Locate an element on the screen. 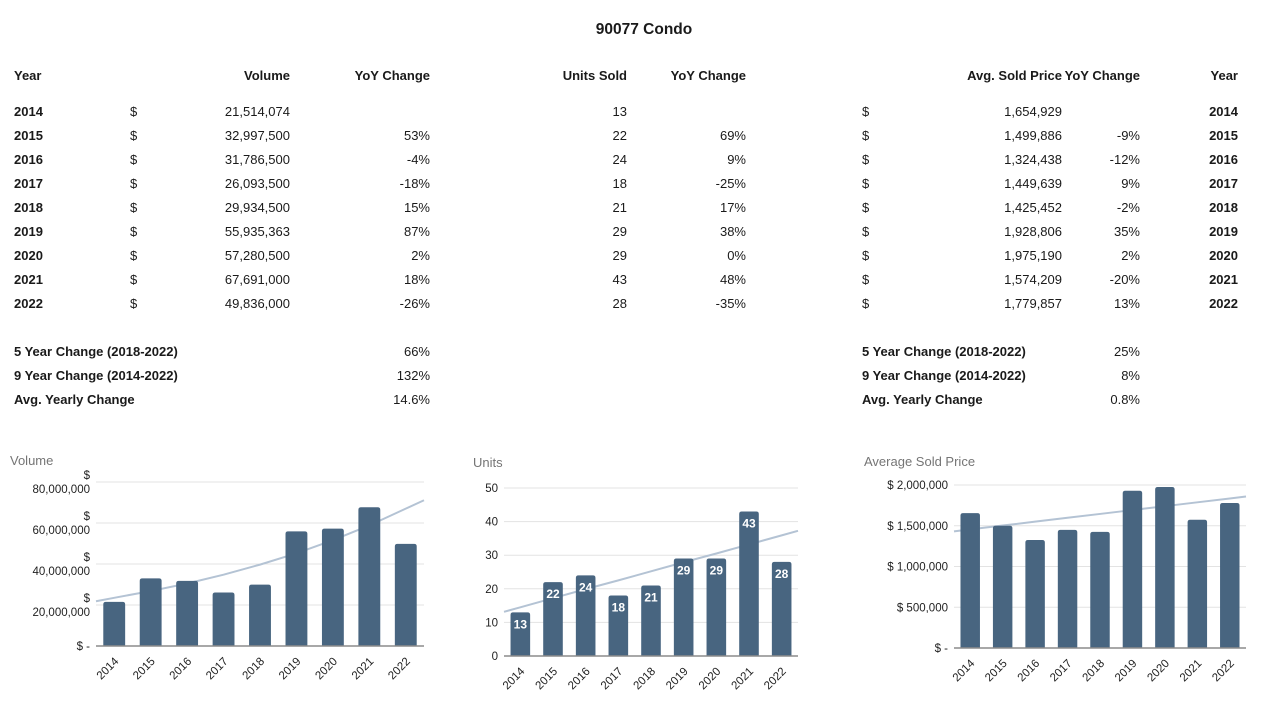 This screenshot has width=1288, height=719. summary-left-value: 66% is located at coordinates (416, 351).